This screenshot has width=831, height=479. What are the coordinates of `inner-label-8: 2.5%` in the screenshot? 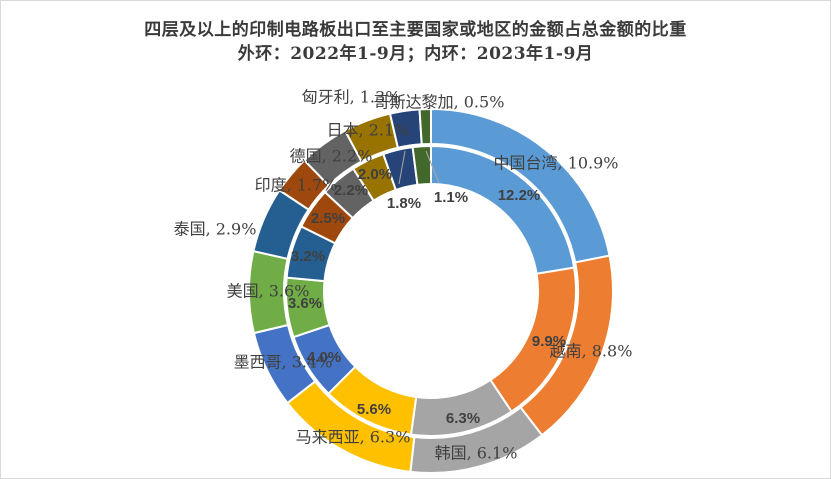 It's located at (328, 218).